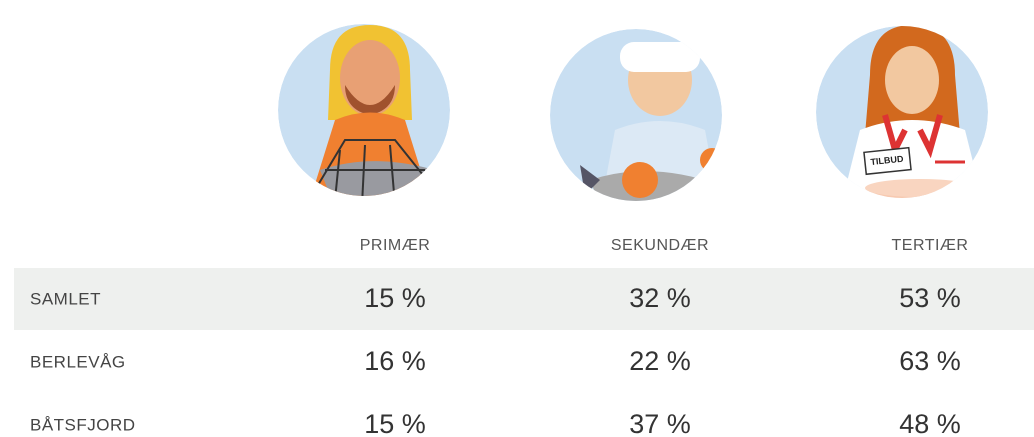 The height and width of the screenshot is (437, 1034). I want to click on column-header: TERTIÆR, so click(930, 245).